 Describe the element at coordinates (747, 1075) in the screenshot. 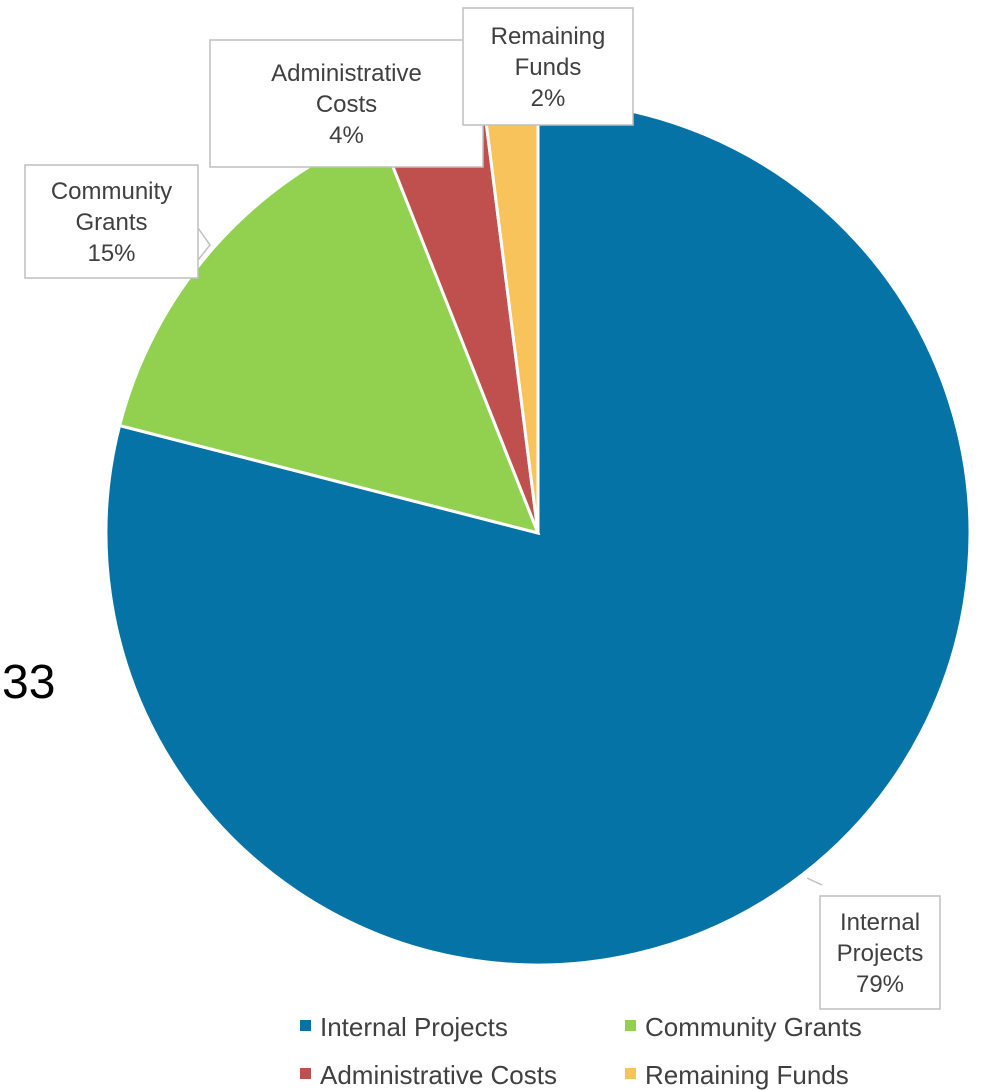

I see `legend-label: Remaining Funds` at that location.